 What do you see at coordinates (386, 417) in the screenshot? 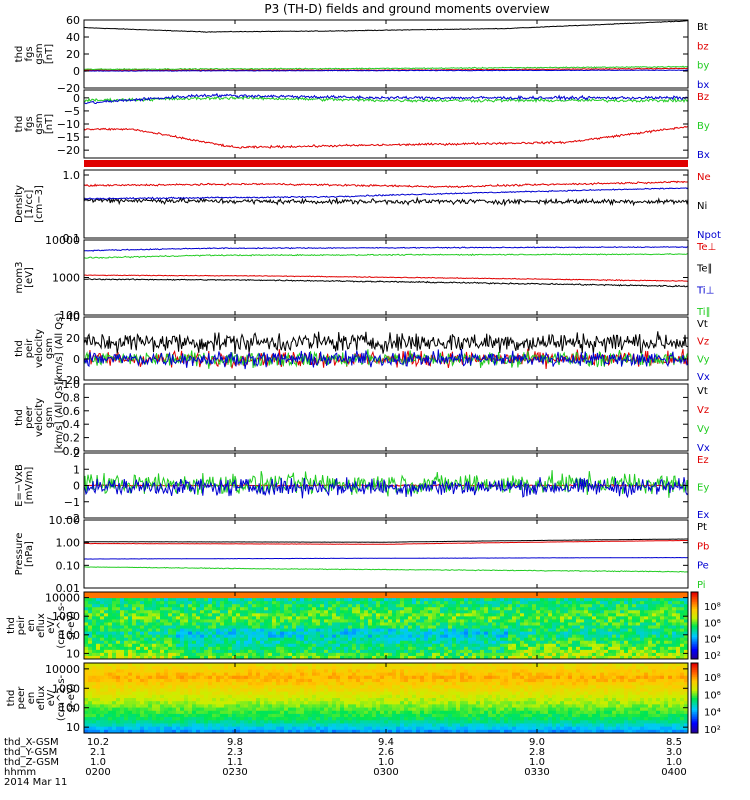
I see `panel-peer-velocity` at bounding box center [386, 417].